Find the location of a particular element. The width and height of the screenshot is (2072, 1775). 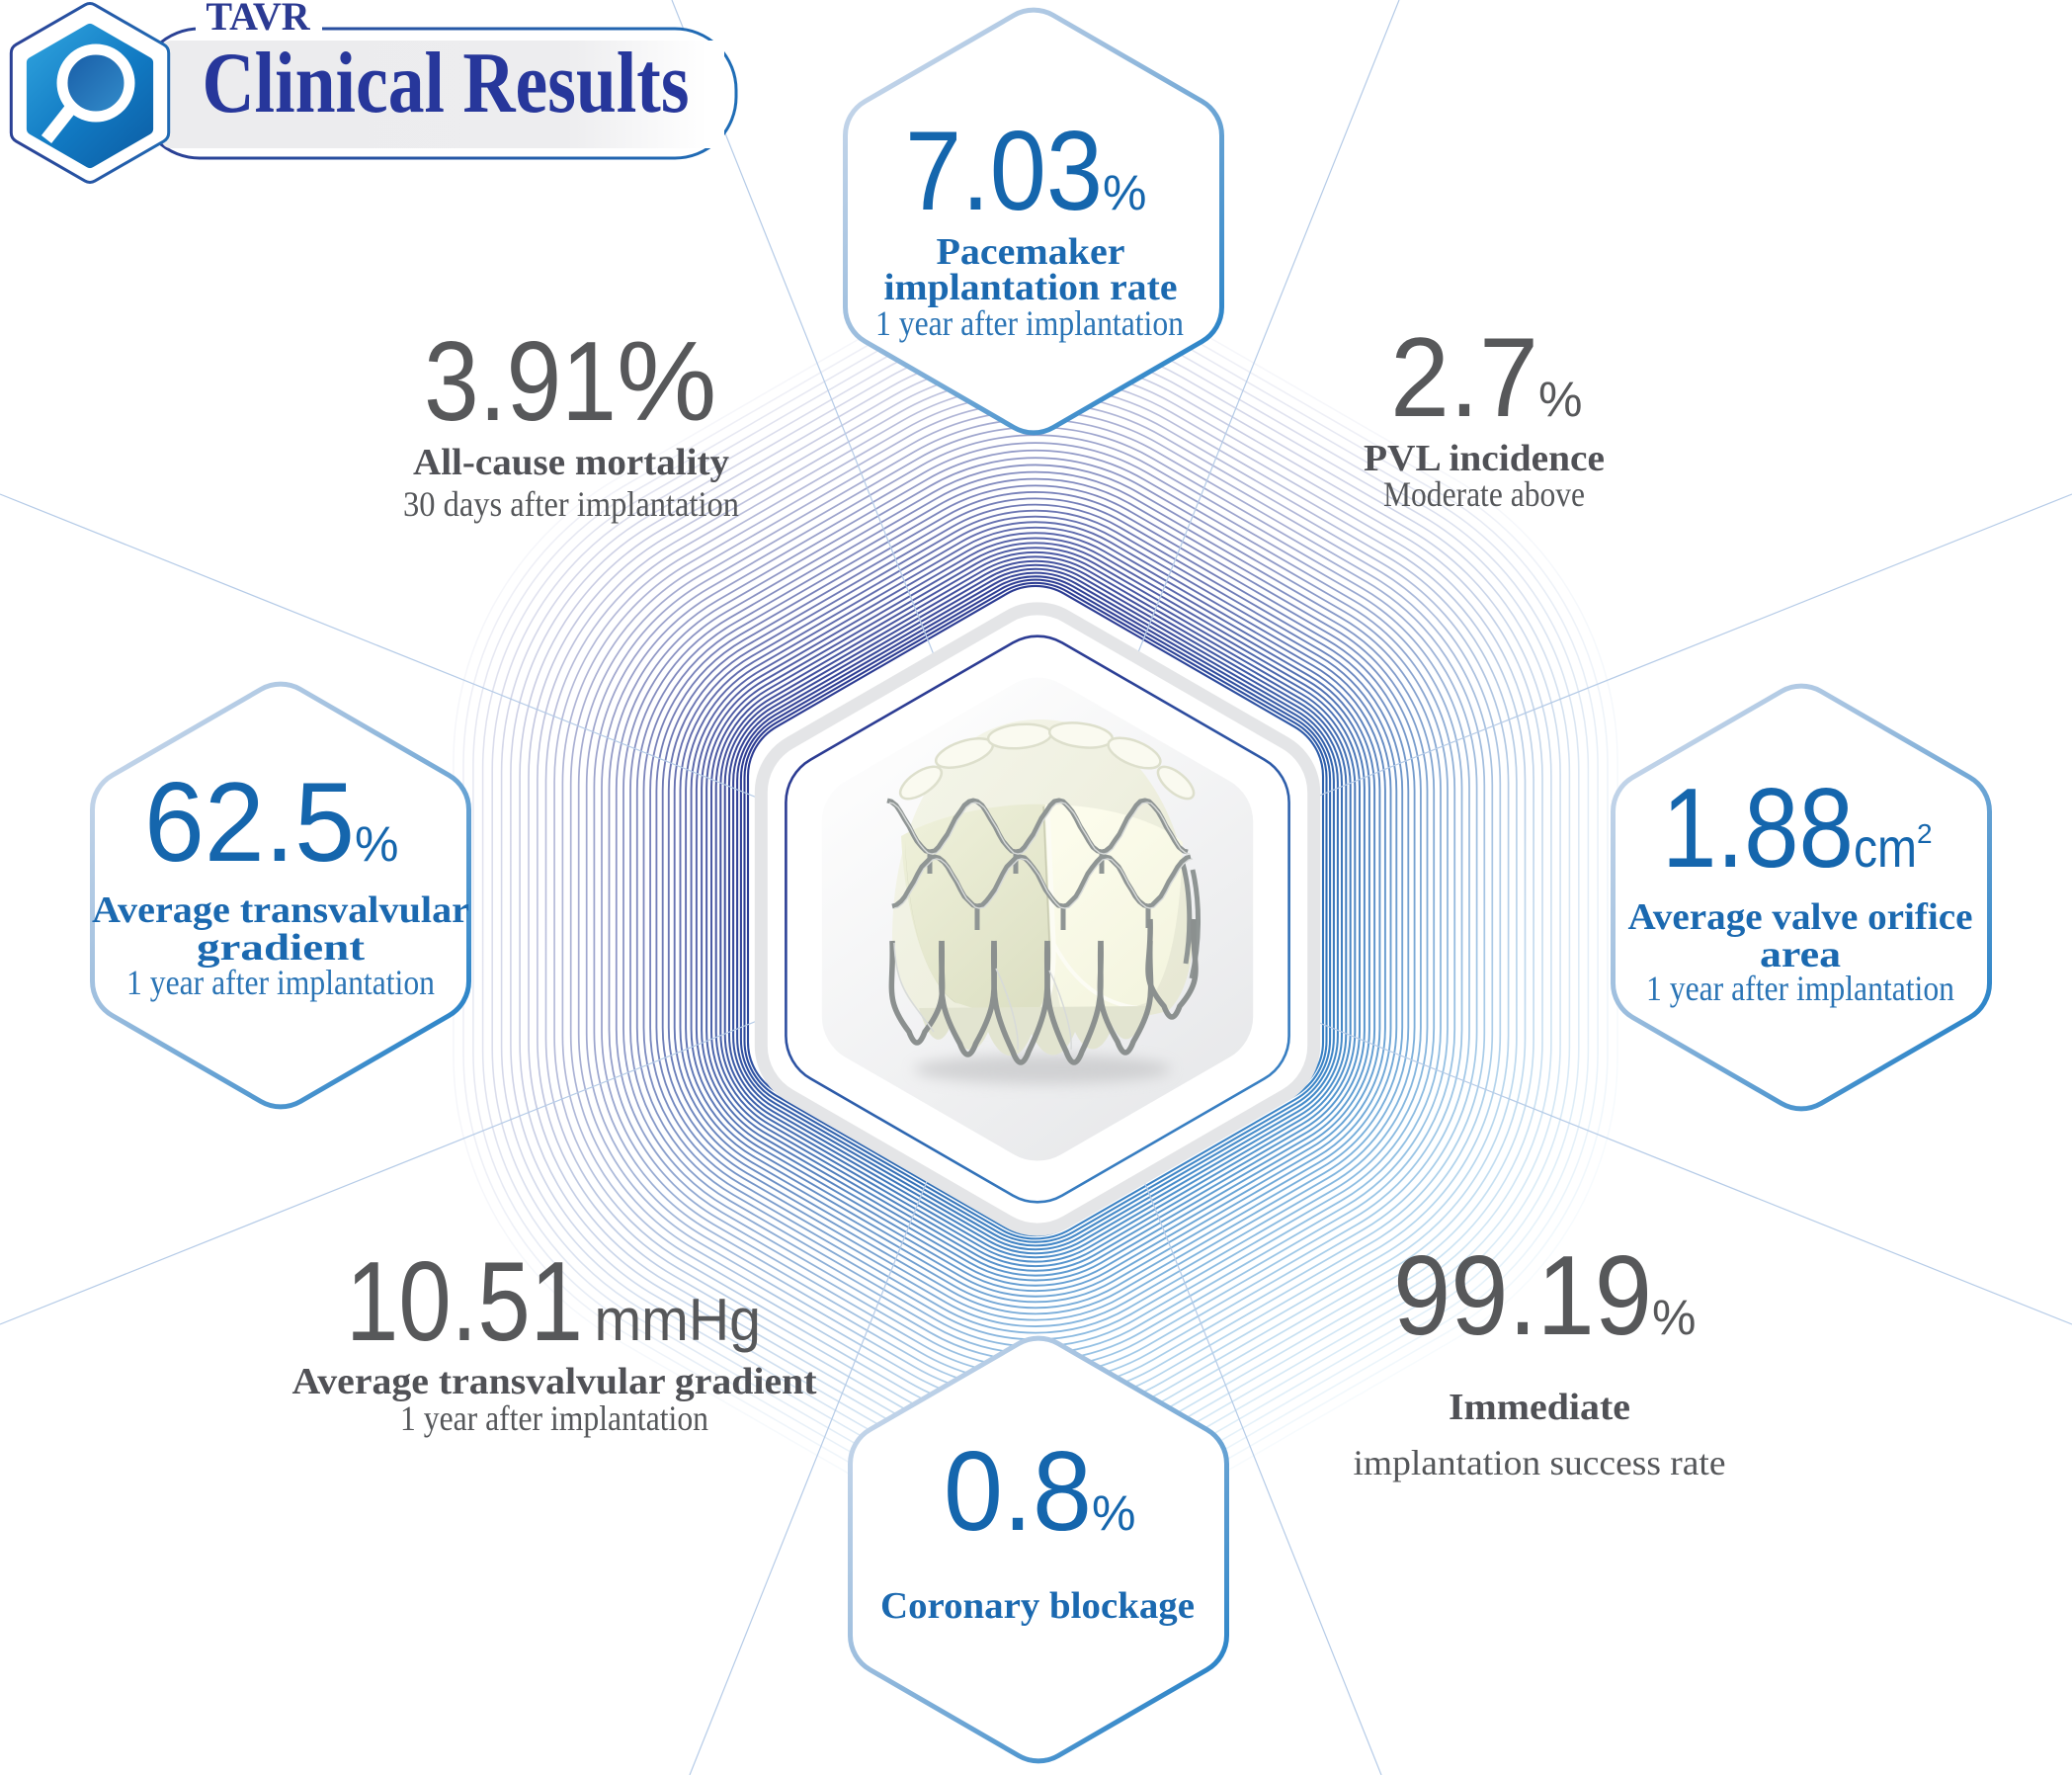

svg-text: area is located at coordinates (1801, 955).